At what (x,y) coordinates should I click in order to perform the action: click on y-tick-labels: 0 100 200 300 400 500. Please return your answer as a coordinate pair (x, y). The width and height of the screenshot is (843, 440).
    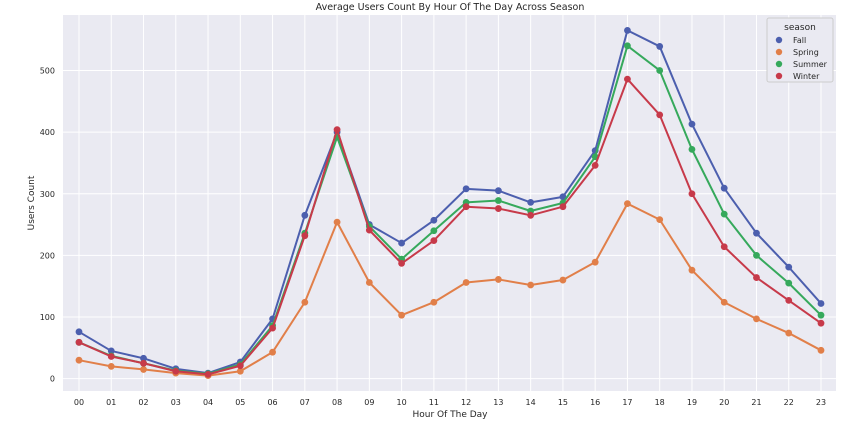
    Looking at the image, I should click on (47, 224).